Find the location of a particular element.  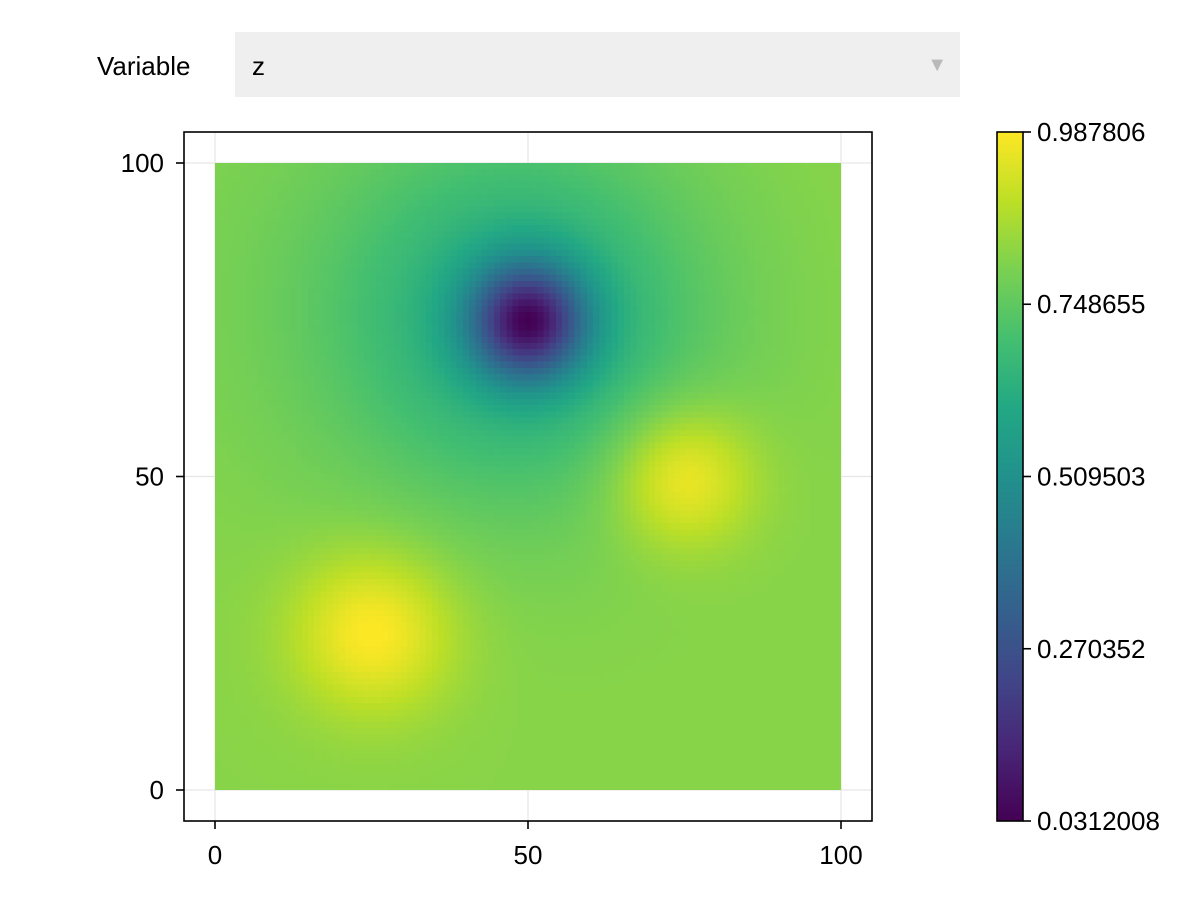

x-axis-ticks: 0 50 100 is located at coordinates (535, 845).